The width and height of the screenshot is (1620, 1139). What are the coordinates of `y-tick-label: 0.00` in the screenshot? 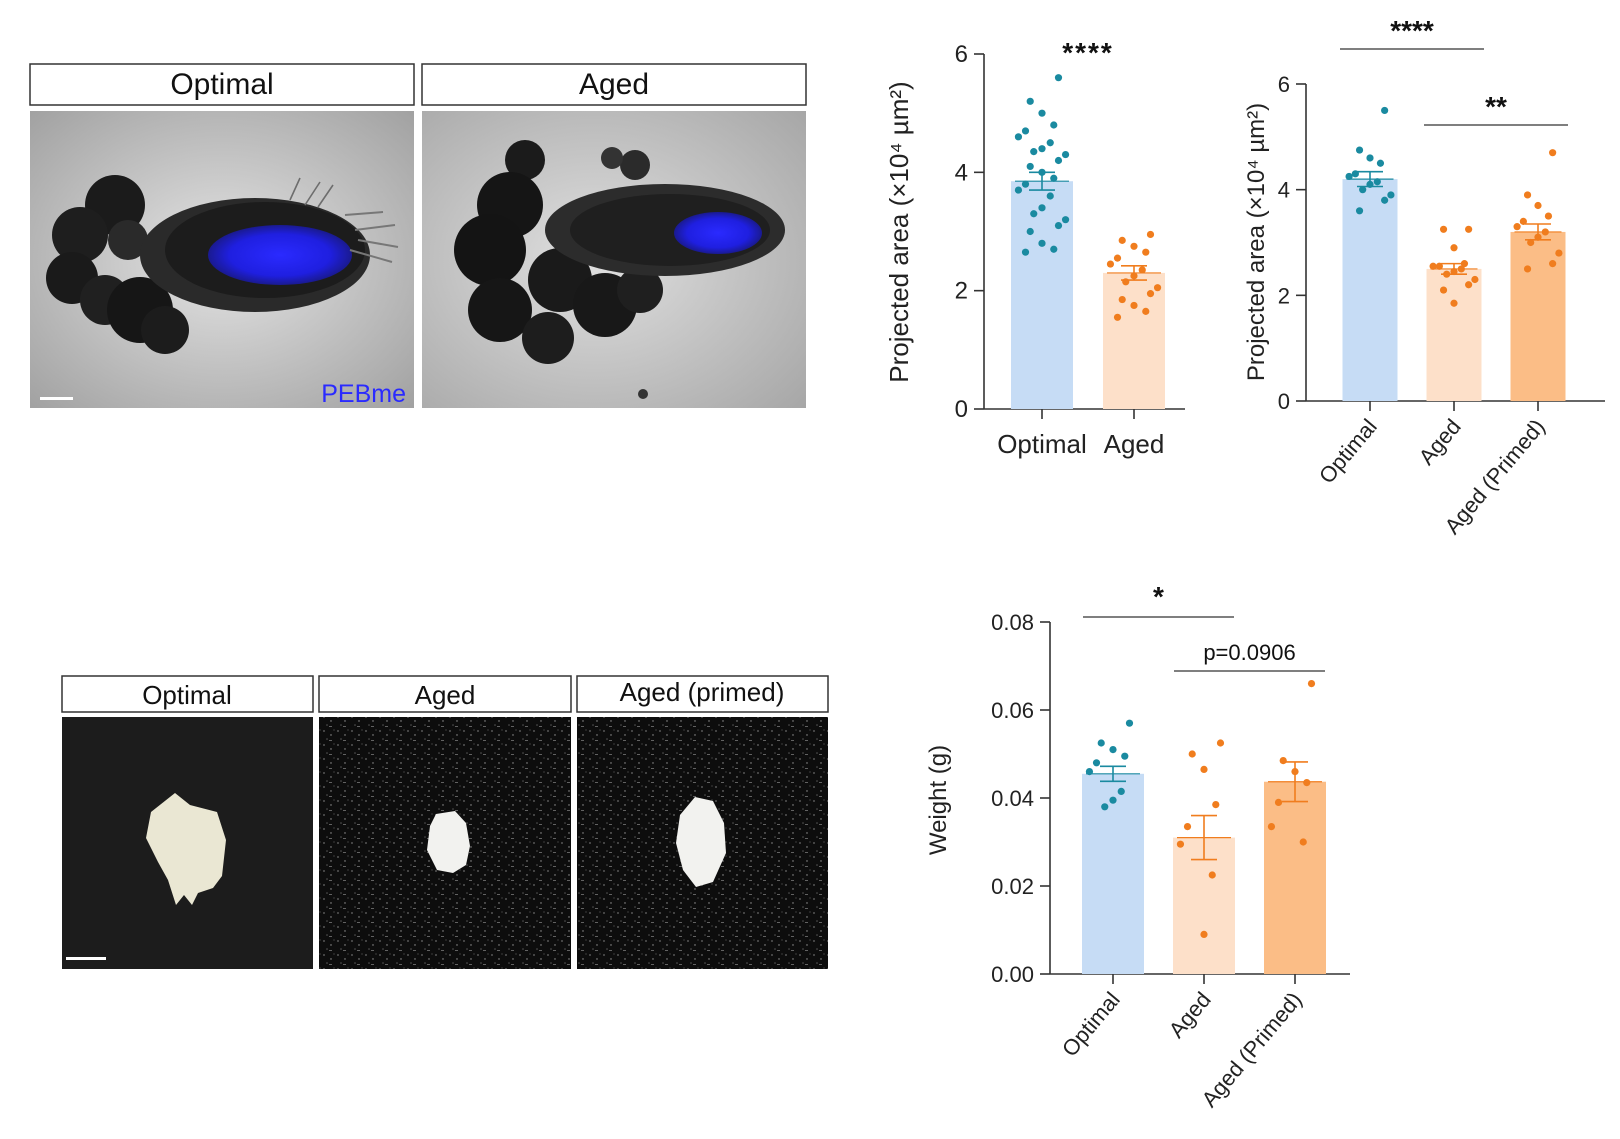 It's located at (1012, 974).